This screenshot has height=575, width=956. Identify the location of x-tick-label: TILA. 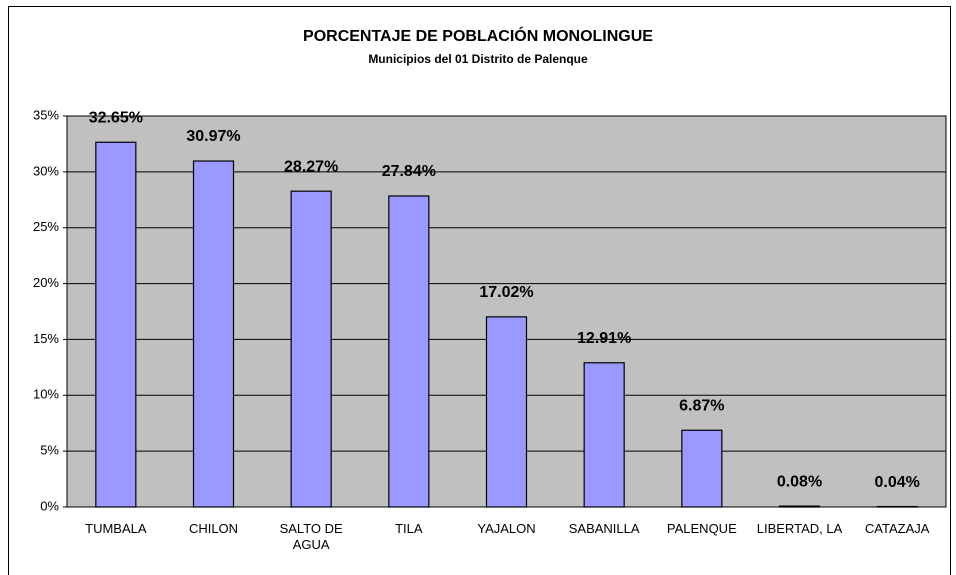
(409, 528).